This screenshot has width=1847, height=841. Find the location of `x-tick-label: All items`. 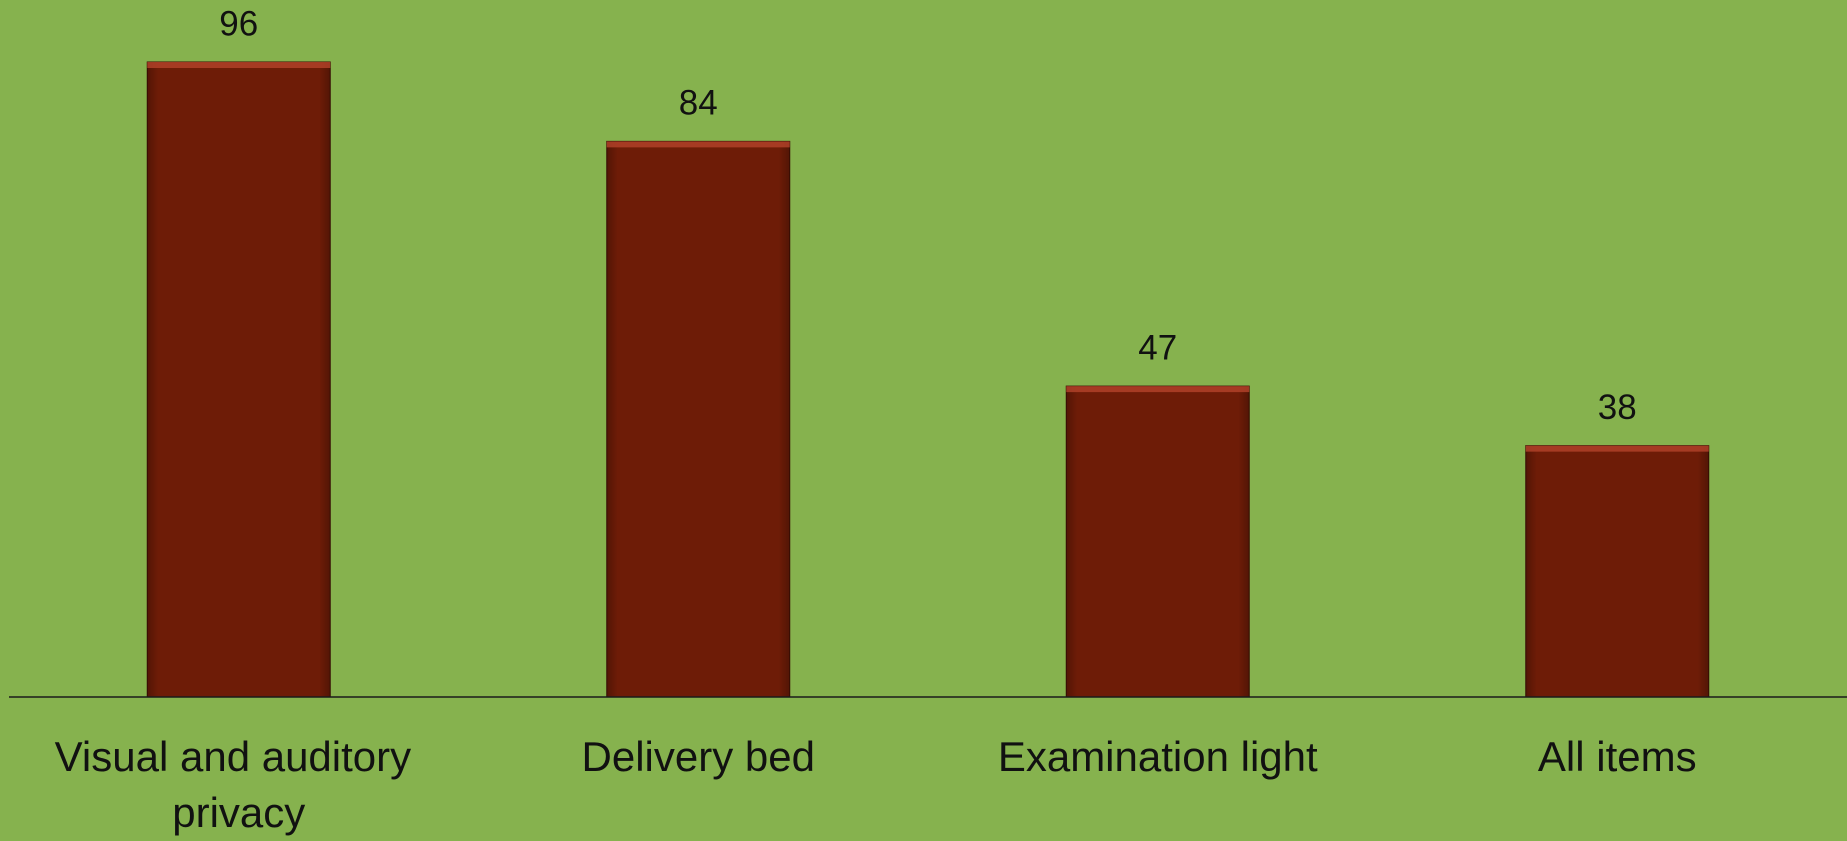

x-tick-label: All items is located at coordinates (1617, 756).